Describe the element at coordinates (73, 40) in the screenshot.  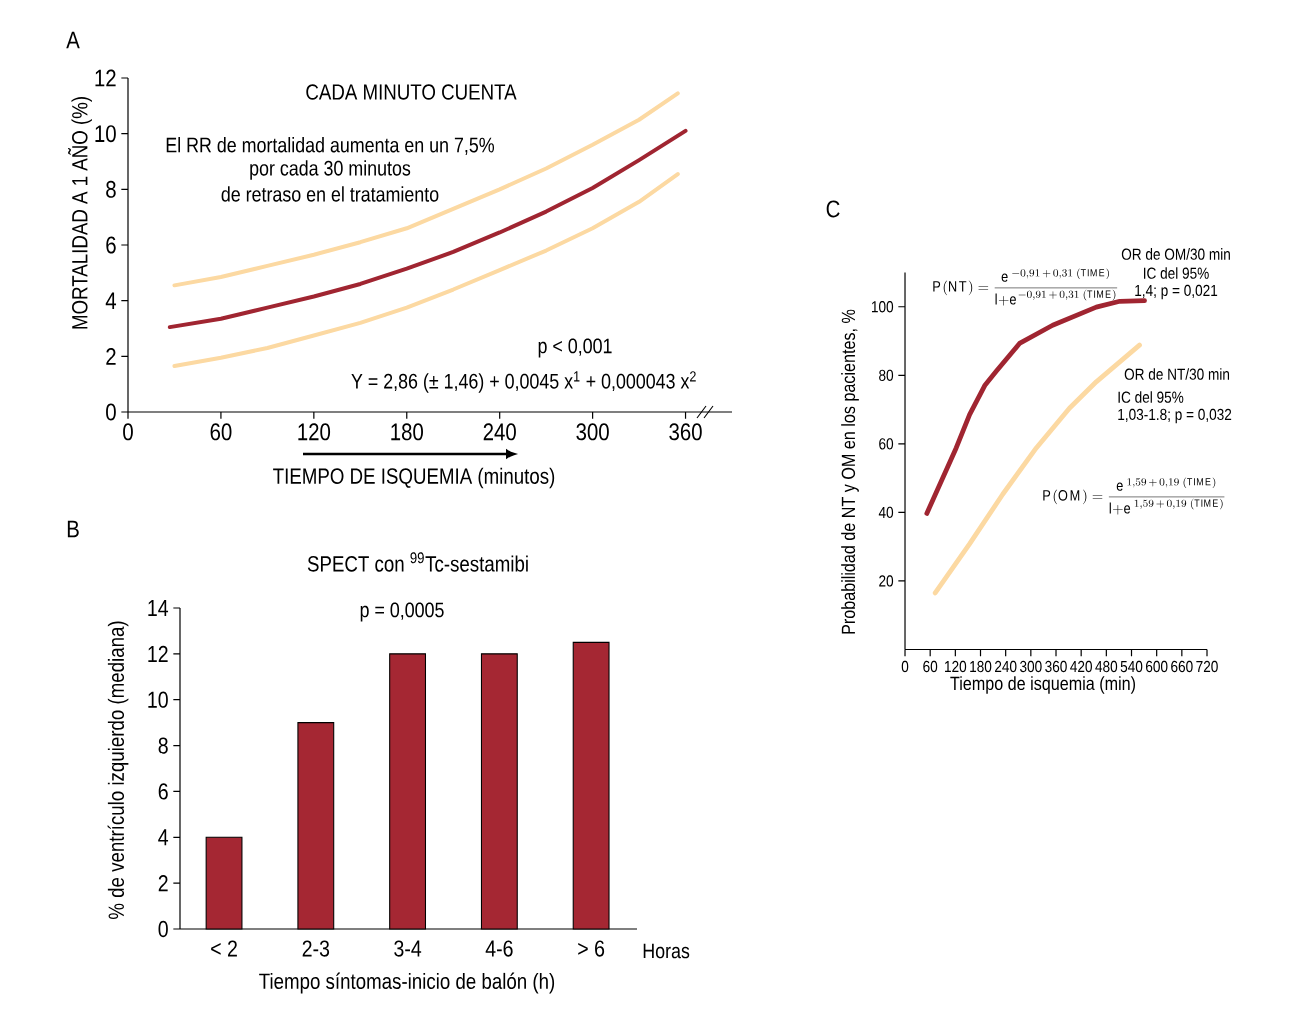
I see `chart-title: A` at that location.